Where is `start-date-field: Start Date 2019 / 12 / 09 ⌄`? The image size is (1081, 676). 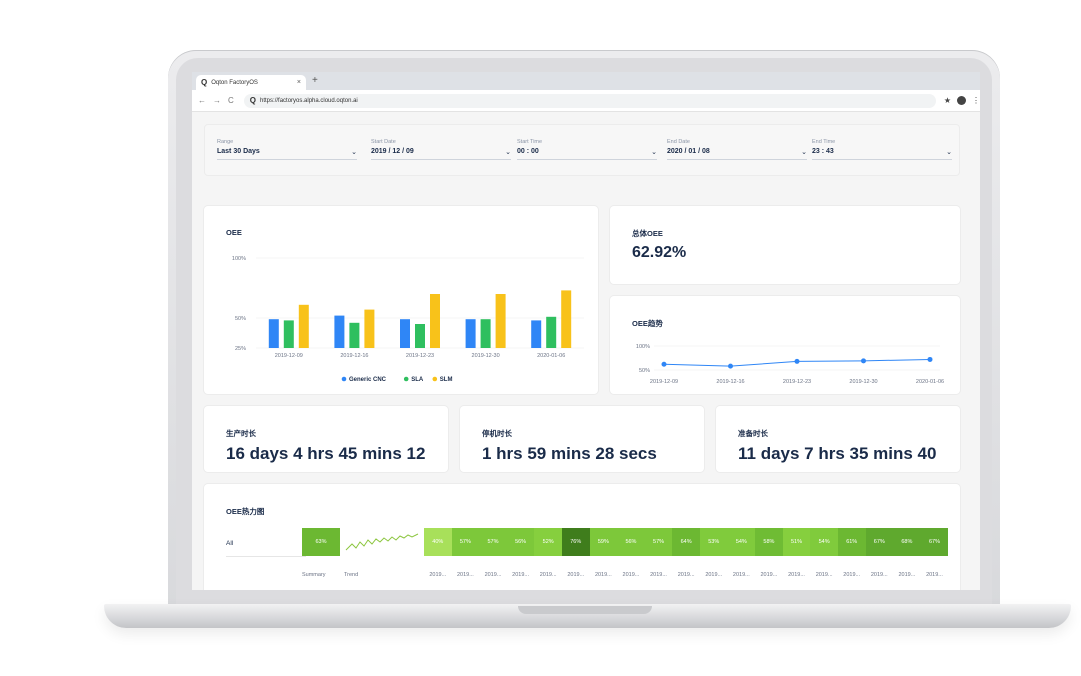 start-date-field: Start Date 2019 / 12 / 09 ⌄ is located at coordinates (441, 149).